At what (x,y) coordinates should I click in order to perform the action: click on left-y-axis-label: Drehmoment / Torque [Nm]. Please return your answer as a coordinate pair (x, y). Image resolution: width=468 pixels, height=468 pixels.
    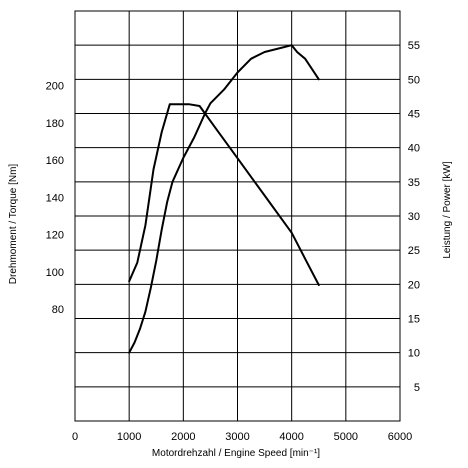
    Looking at the image, I should click on (13, 224).